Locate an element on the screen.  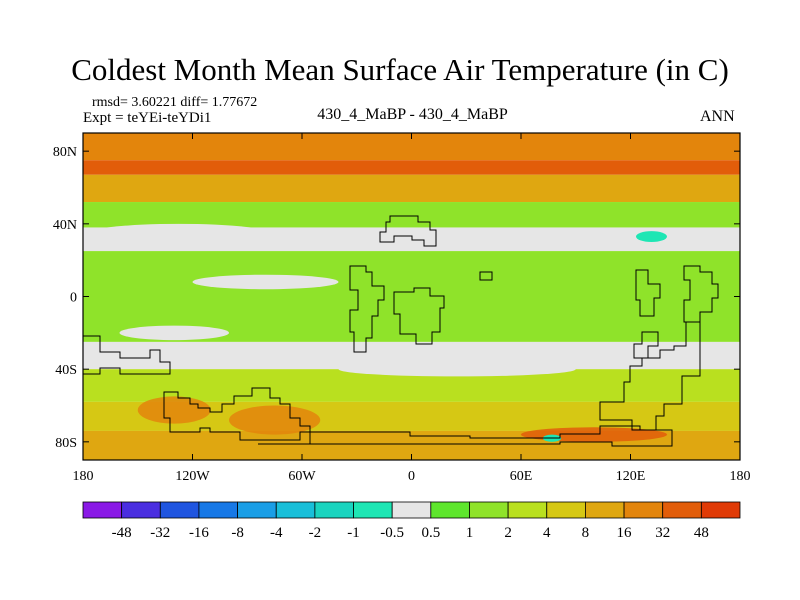
africa-outline is located at coordinates (419, 316).